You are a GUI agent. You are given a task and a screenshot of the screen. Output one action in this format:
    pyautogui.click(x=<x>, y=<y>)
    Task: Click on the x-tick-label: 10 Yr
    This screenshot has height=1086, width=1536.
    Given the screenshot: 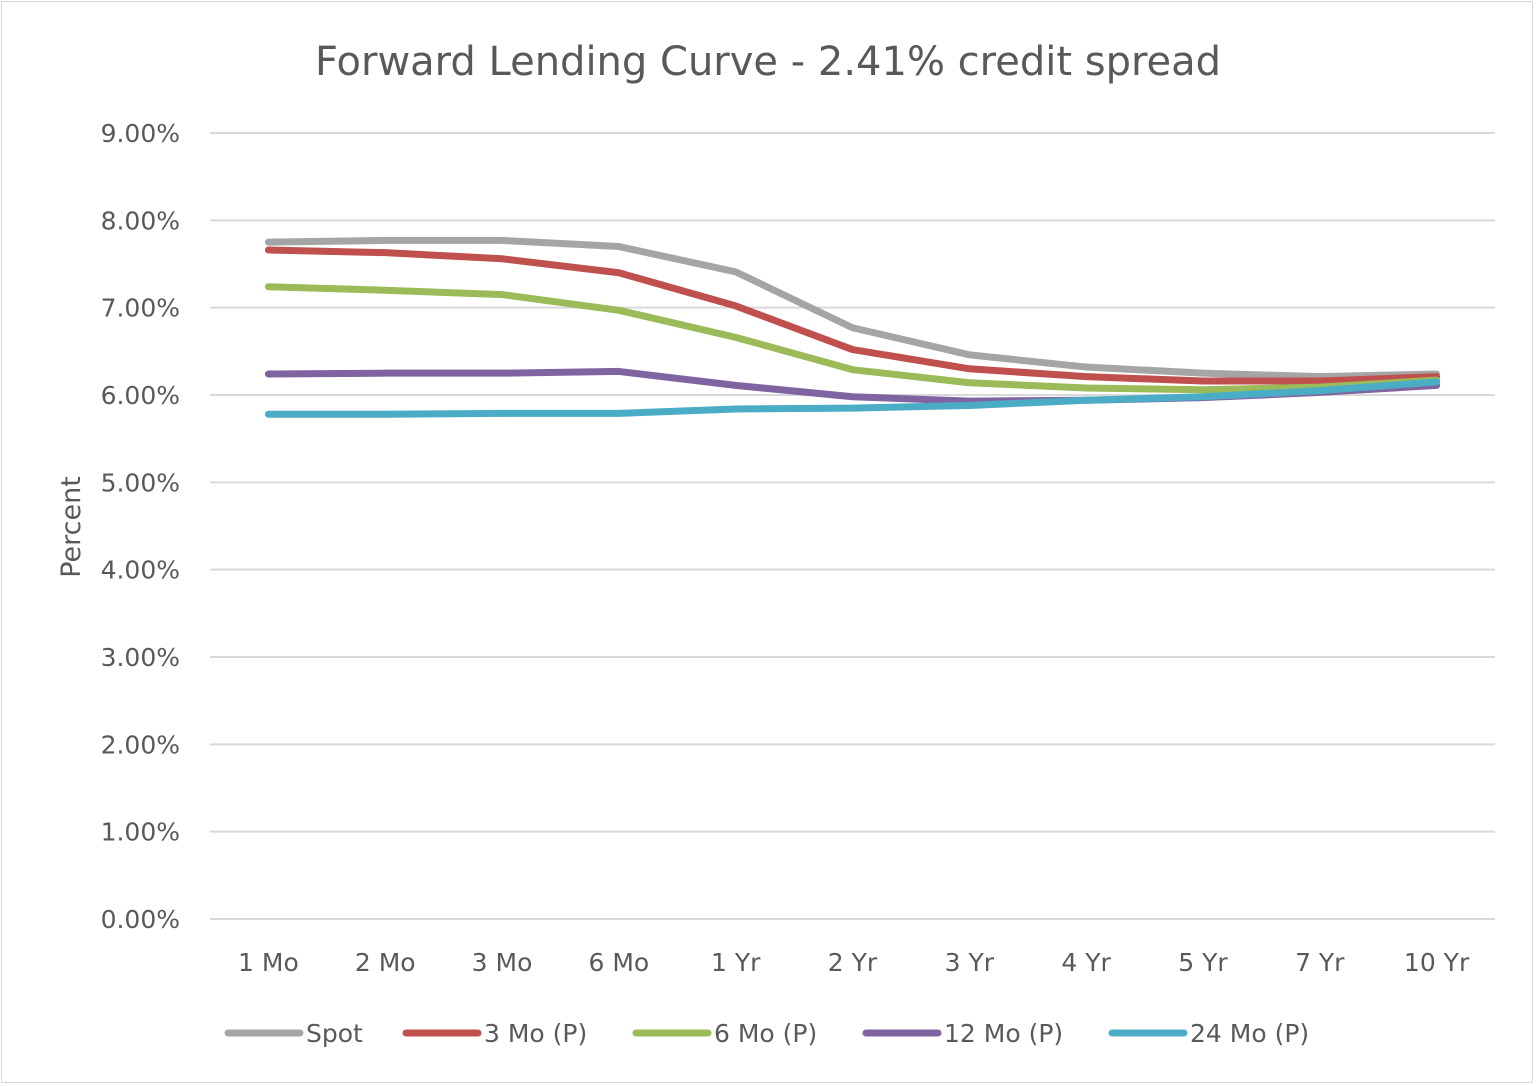 What is the action you would take?
    pyautogui.click(x=1437, y=962)
    